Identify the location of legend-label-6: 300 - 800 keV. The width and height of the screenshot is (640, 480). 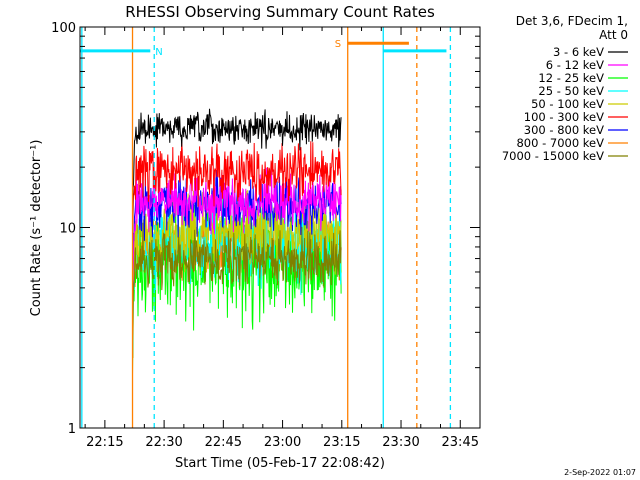
(564, 130).